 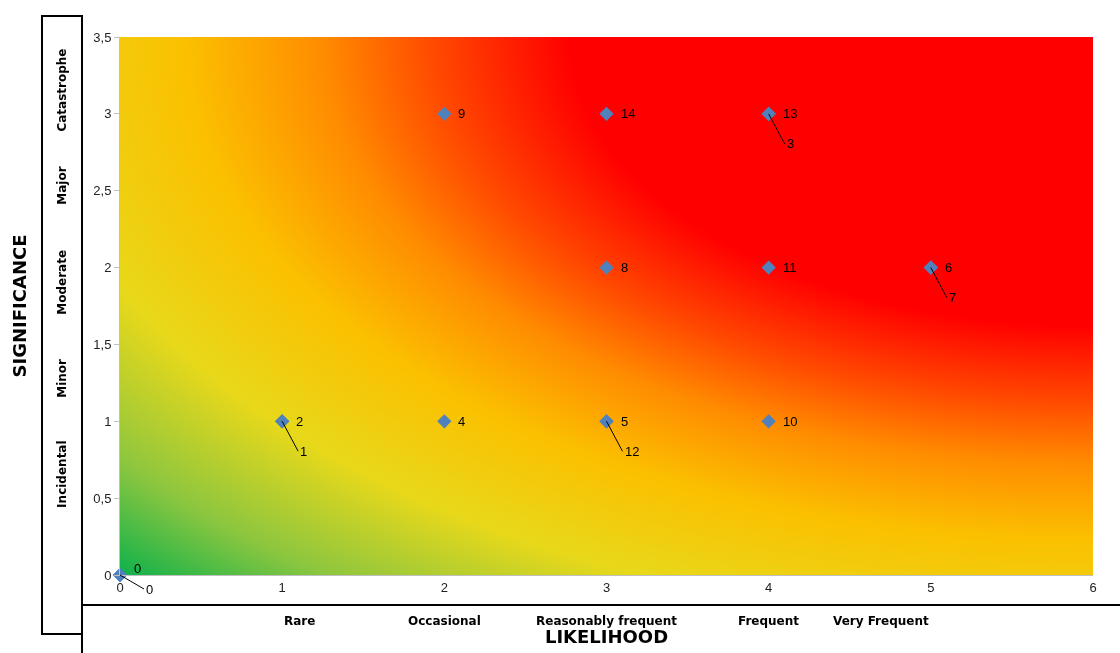 What do you see at coordinates (304, 451) in the screenshot?
I see `annotation: 1` at bounding box center [304, 451].